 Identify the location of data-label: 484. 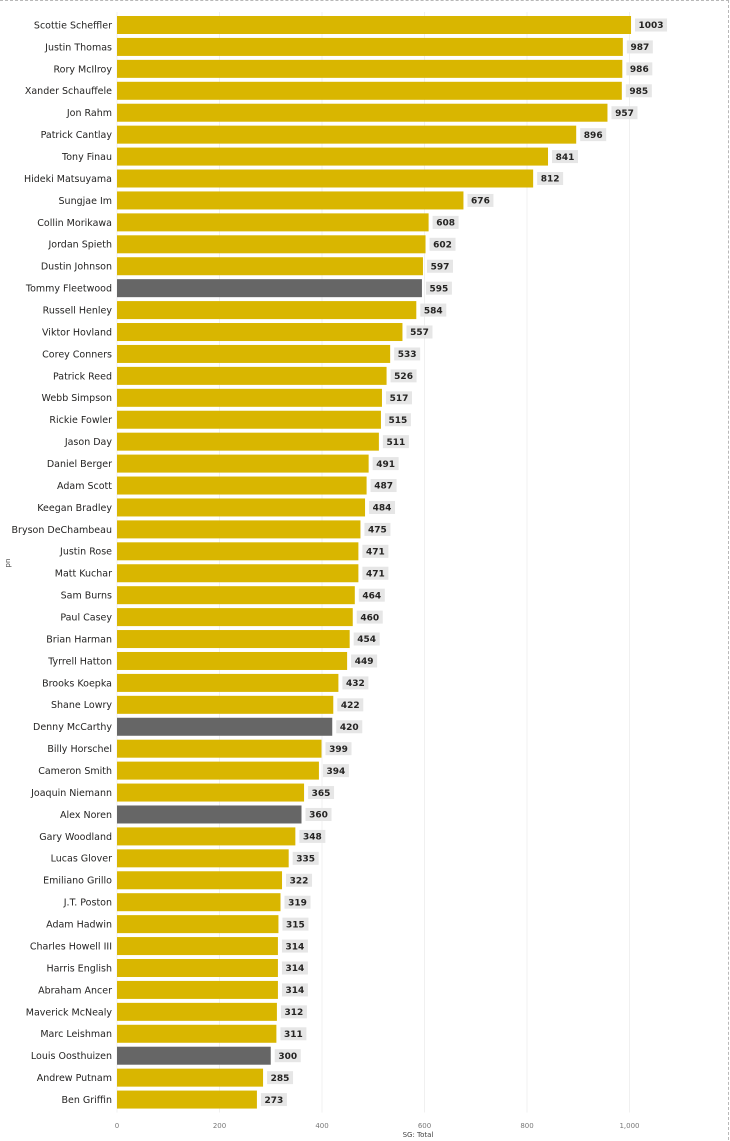
(382, 509).